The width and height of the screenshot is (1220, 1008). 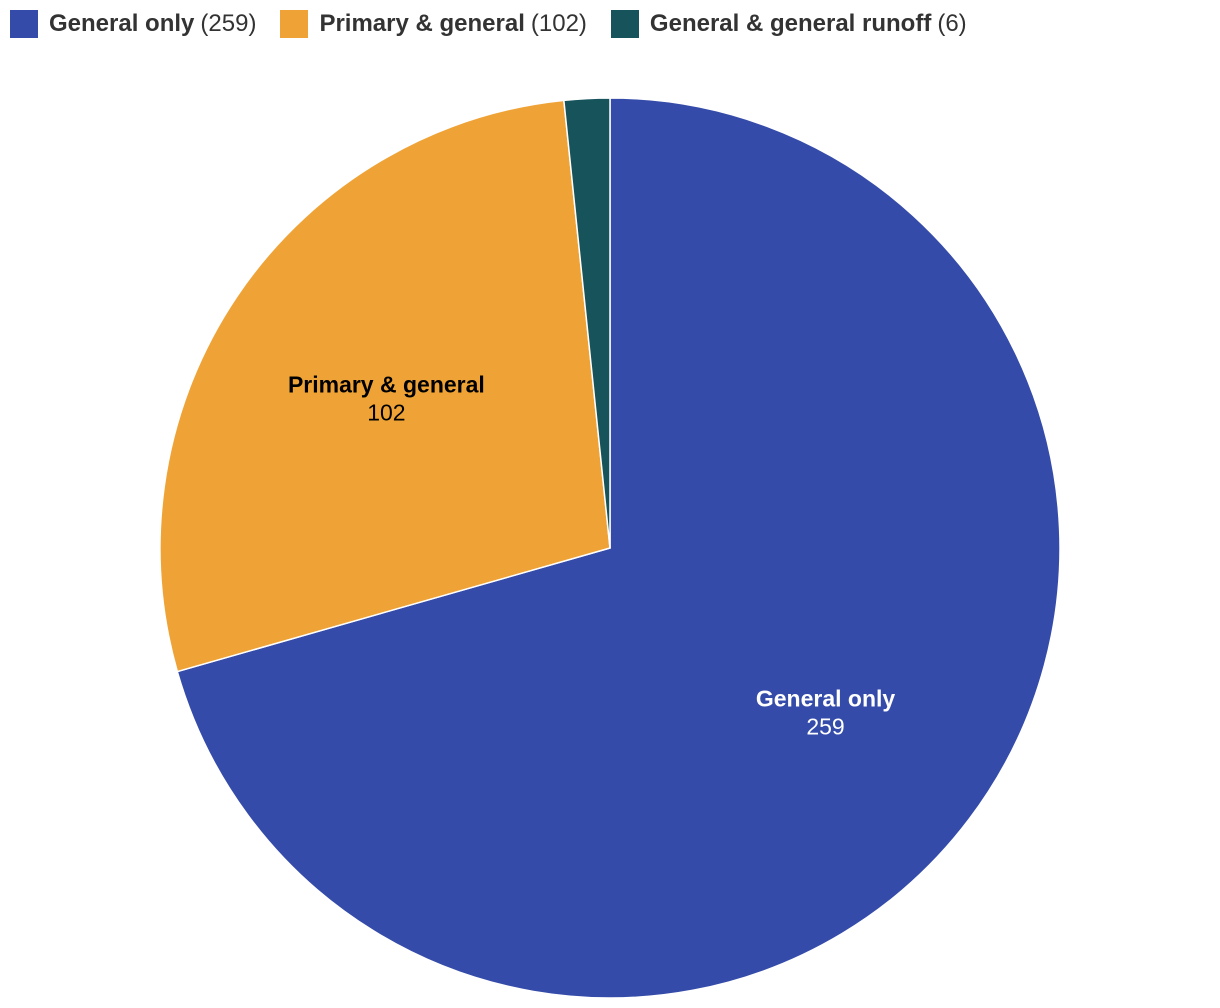 What do you see at coordinates (422, 23) in the screenshot?
I see `legend-label: Primary & general` at bounding box center [422, 23].